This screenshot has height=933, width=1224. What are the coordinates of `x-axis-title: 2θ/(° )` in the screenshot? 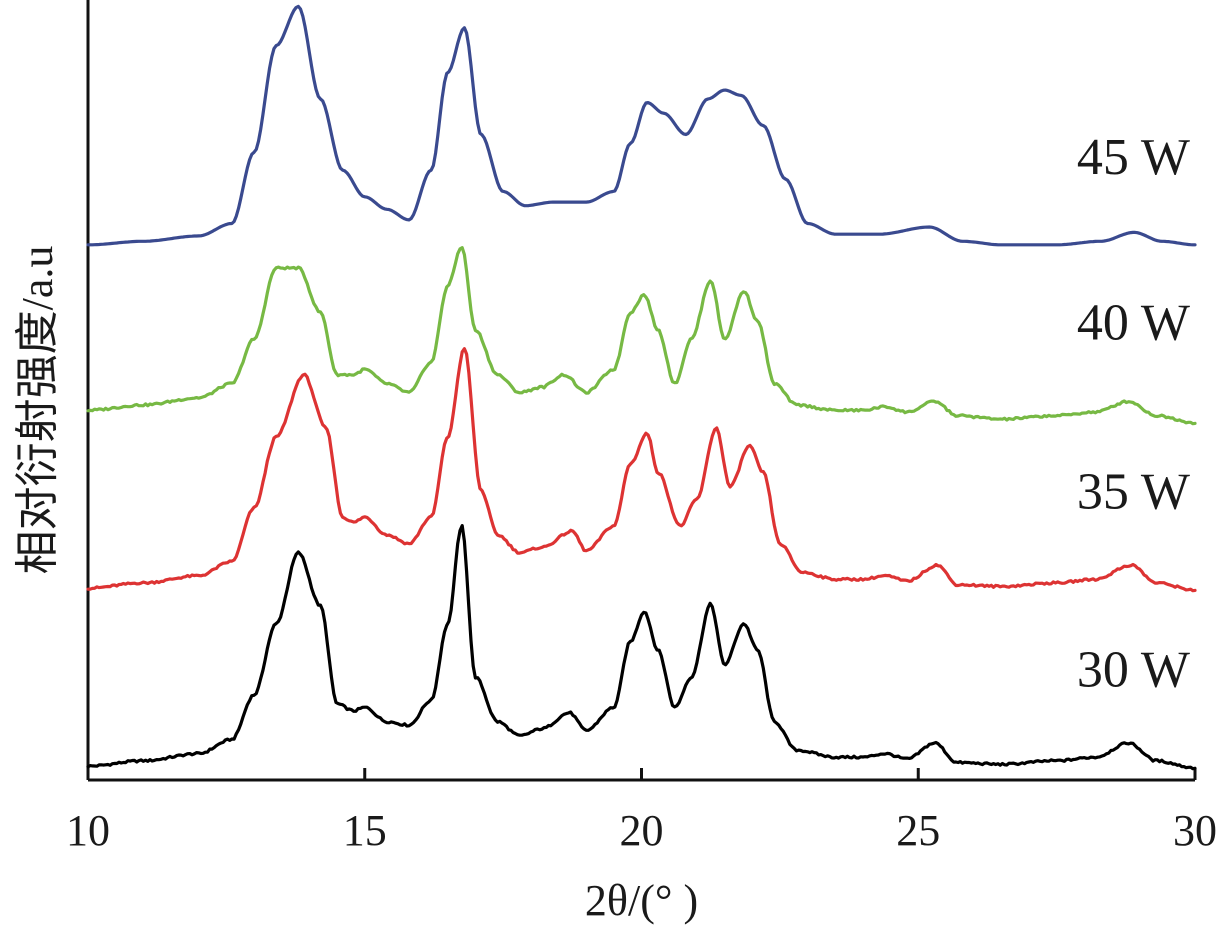 It's located at (641, 900).